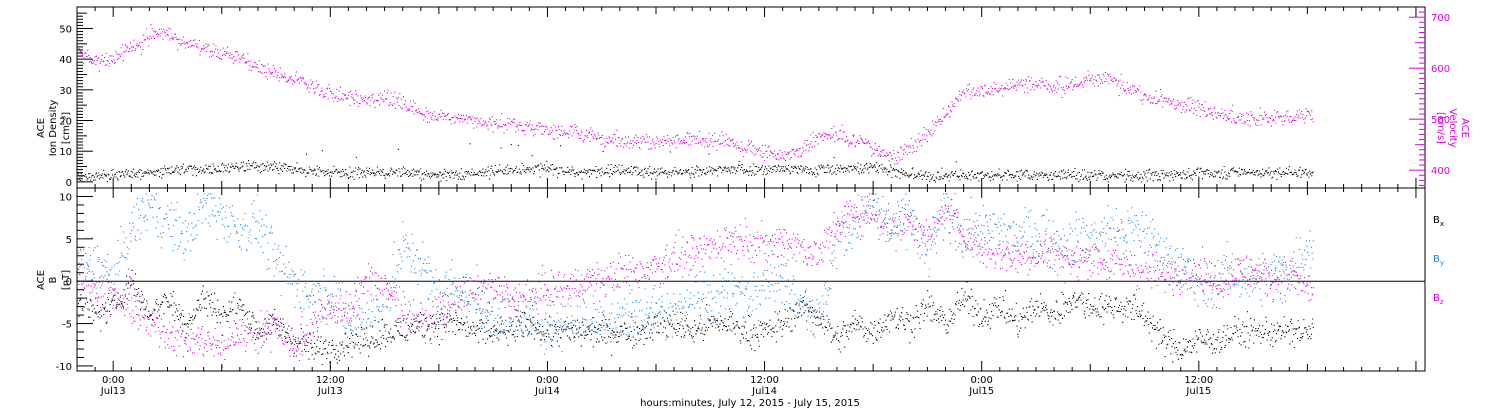 Image resolution: width=1500 pixels, height=410 pixels. What do you see at coordinates (65, 122) in the screenshot?
I see `density-tick-label: 20` at bounding box center [65, 122].